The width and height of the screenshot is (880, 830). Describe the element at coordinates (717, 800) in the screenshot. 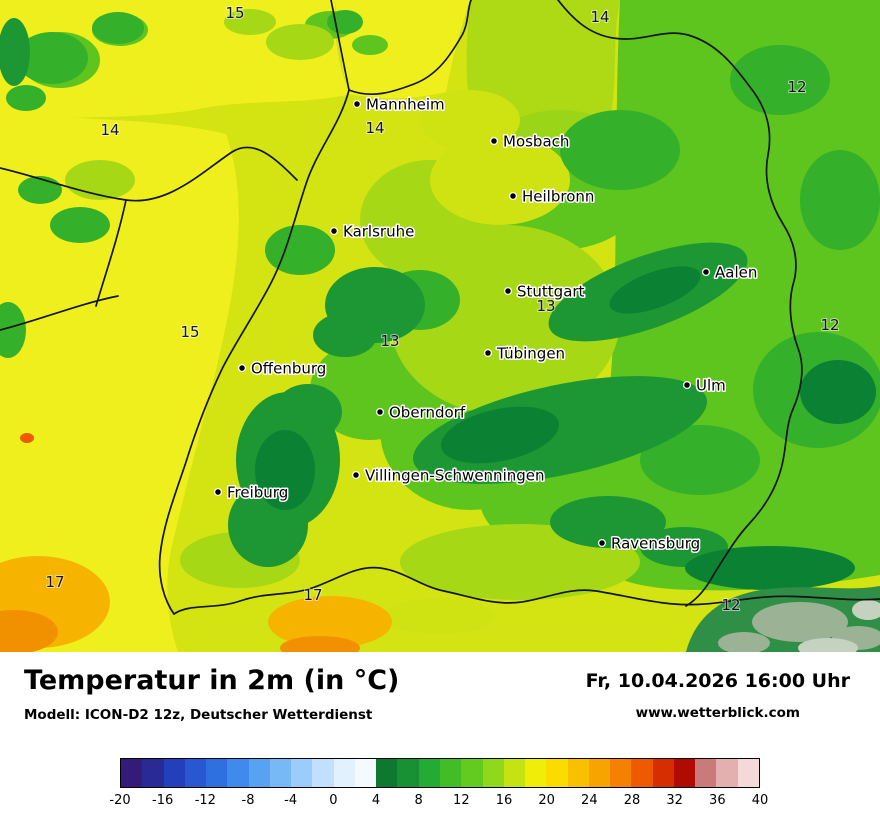

I see `legend-tick-label: 36` at that location.